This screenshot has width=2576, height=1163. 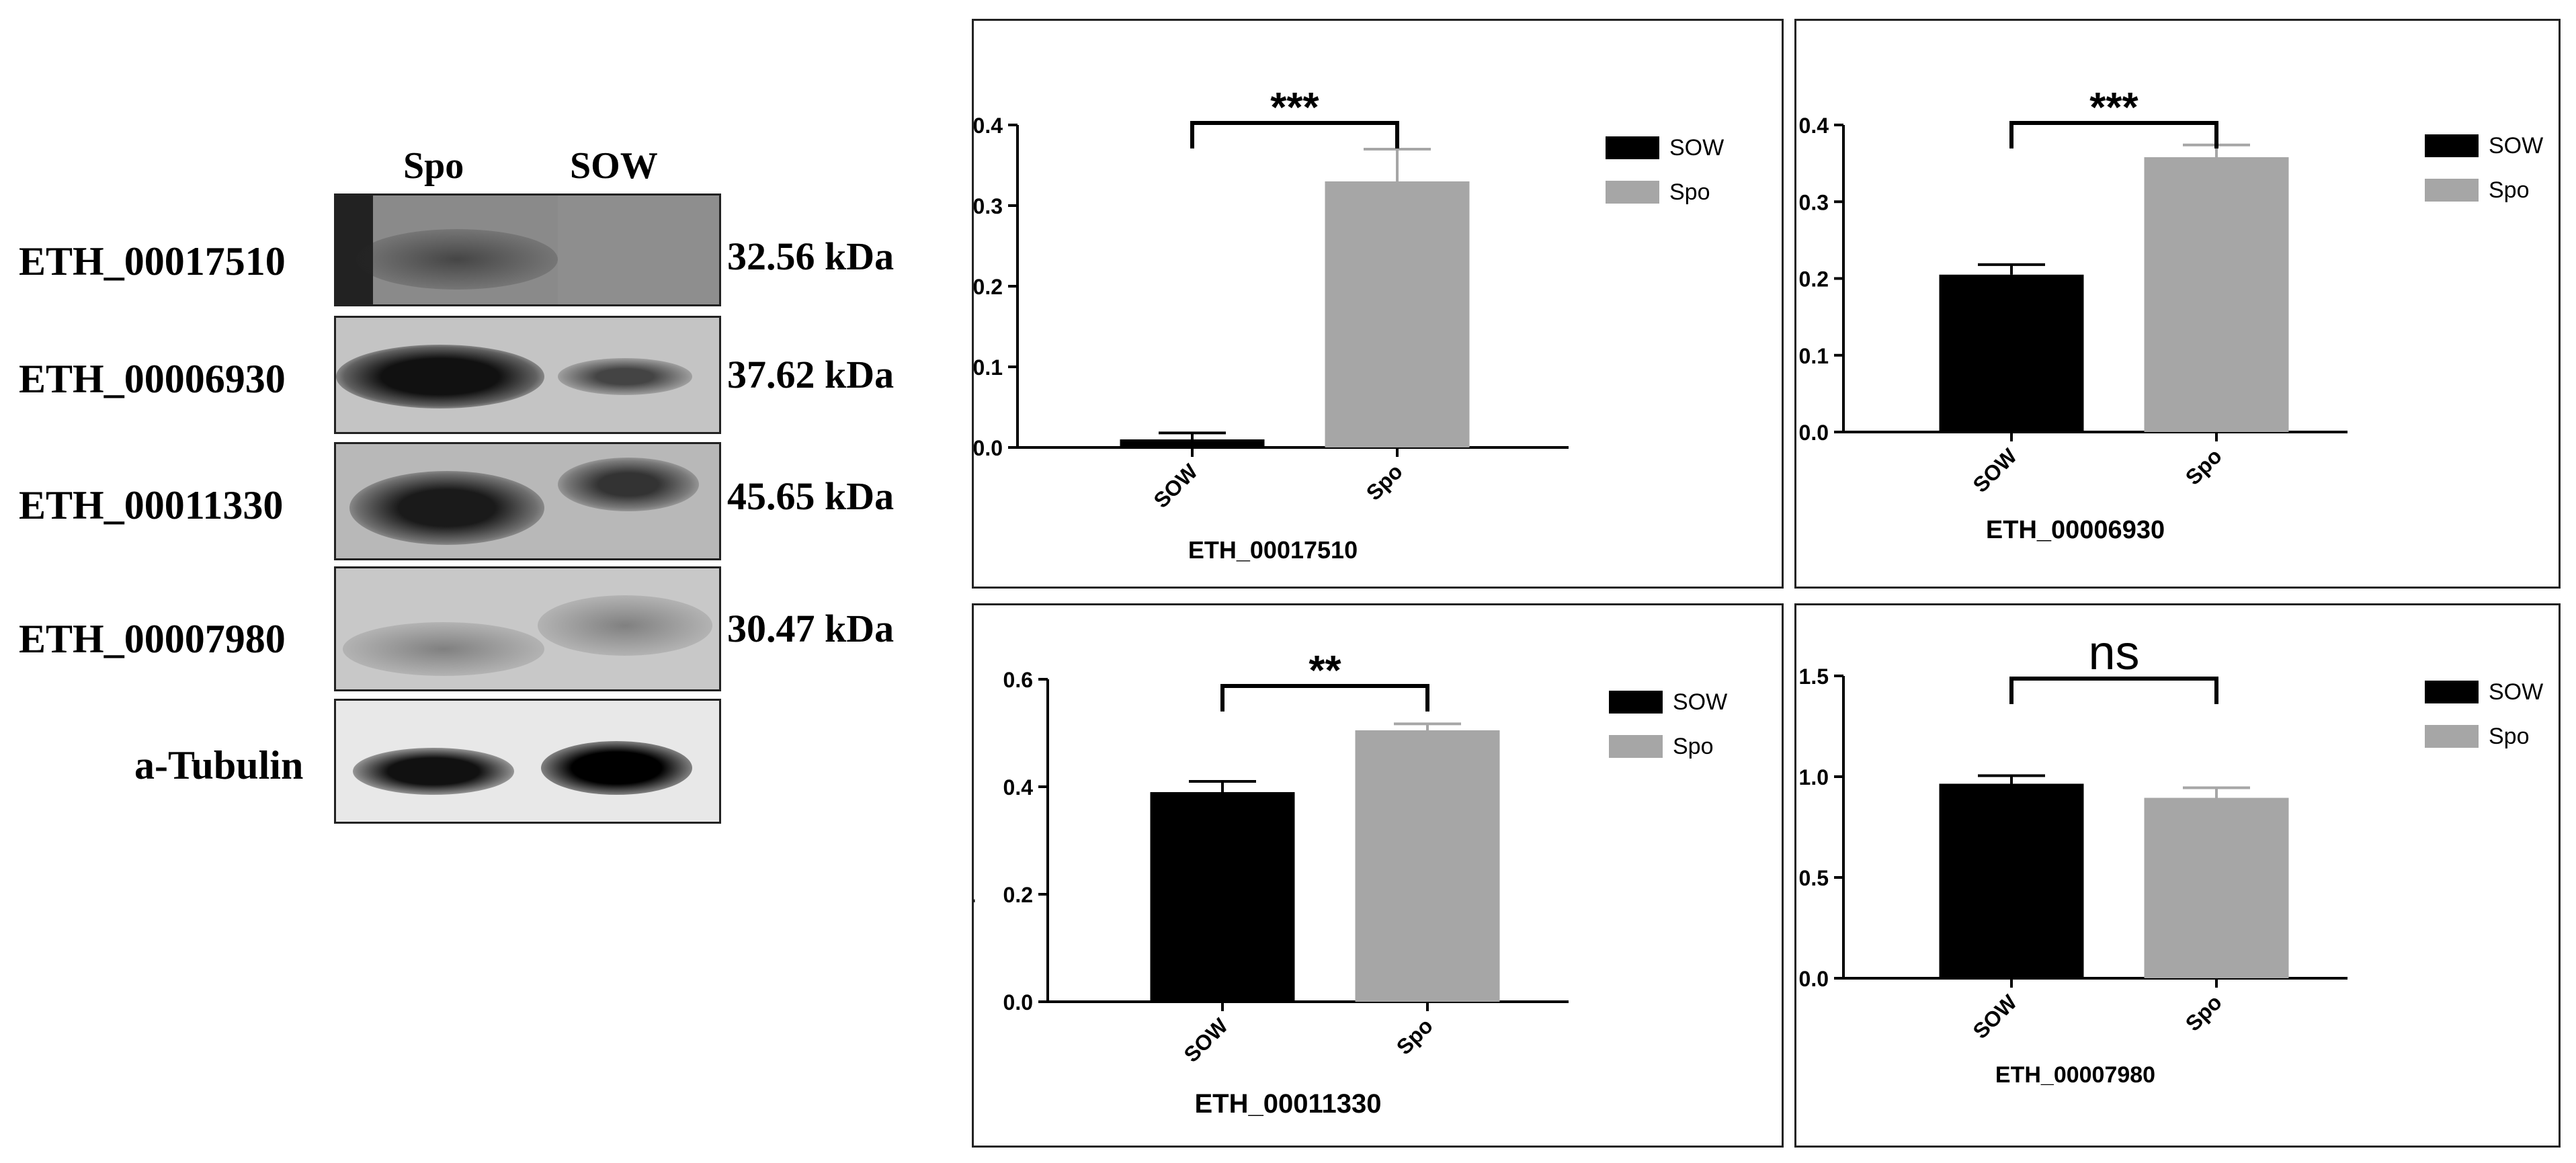 I want to click on protein-label-5: a-Tubulin, so click(x=219, y=765).